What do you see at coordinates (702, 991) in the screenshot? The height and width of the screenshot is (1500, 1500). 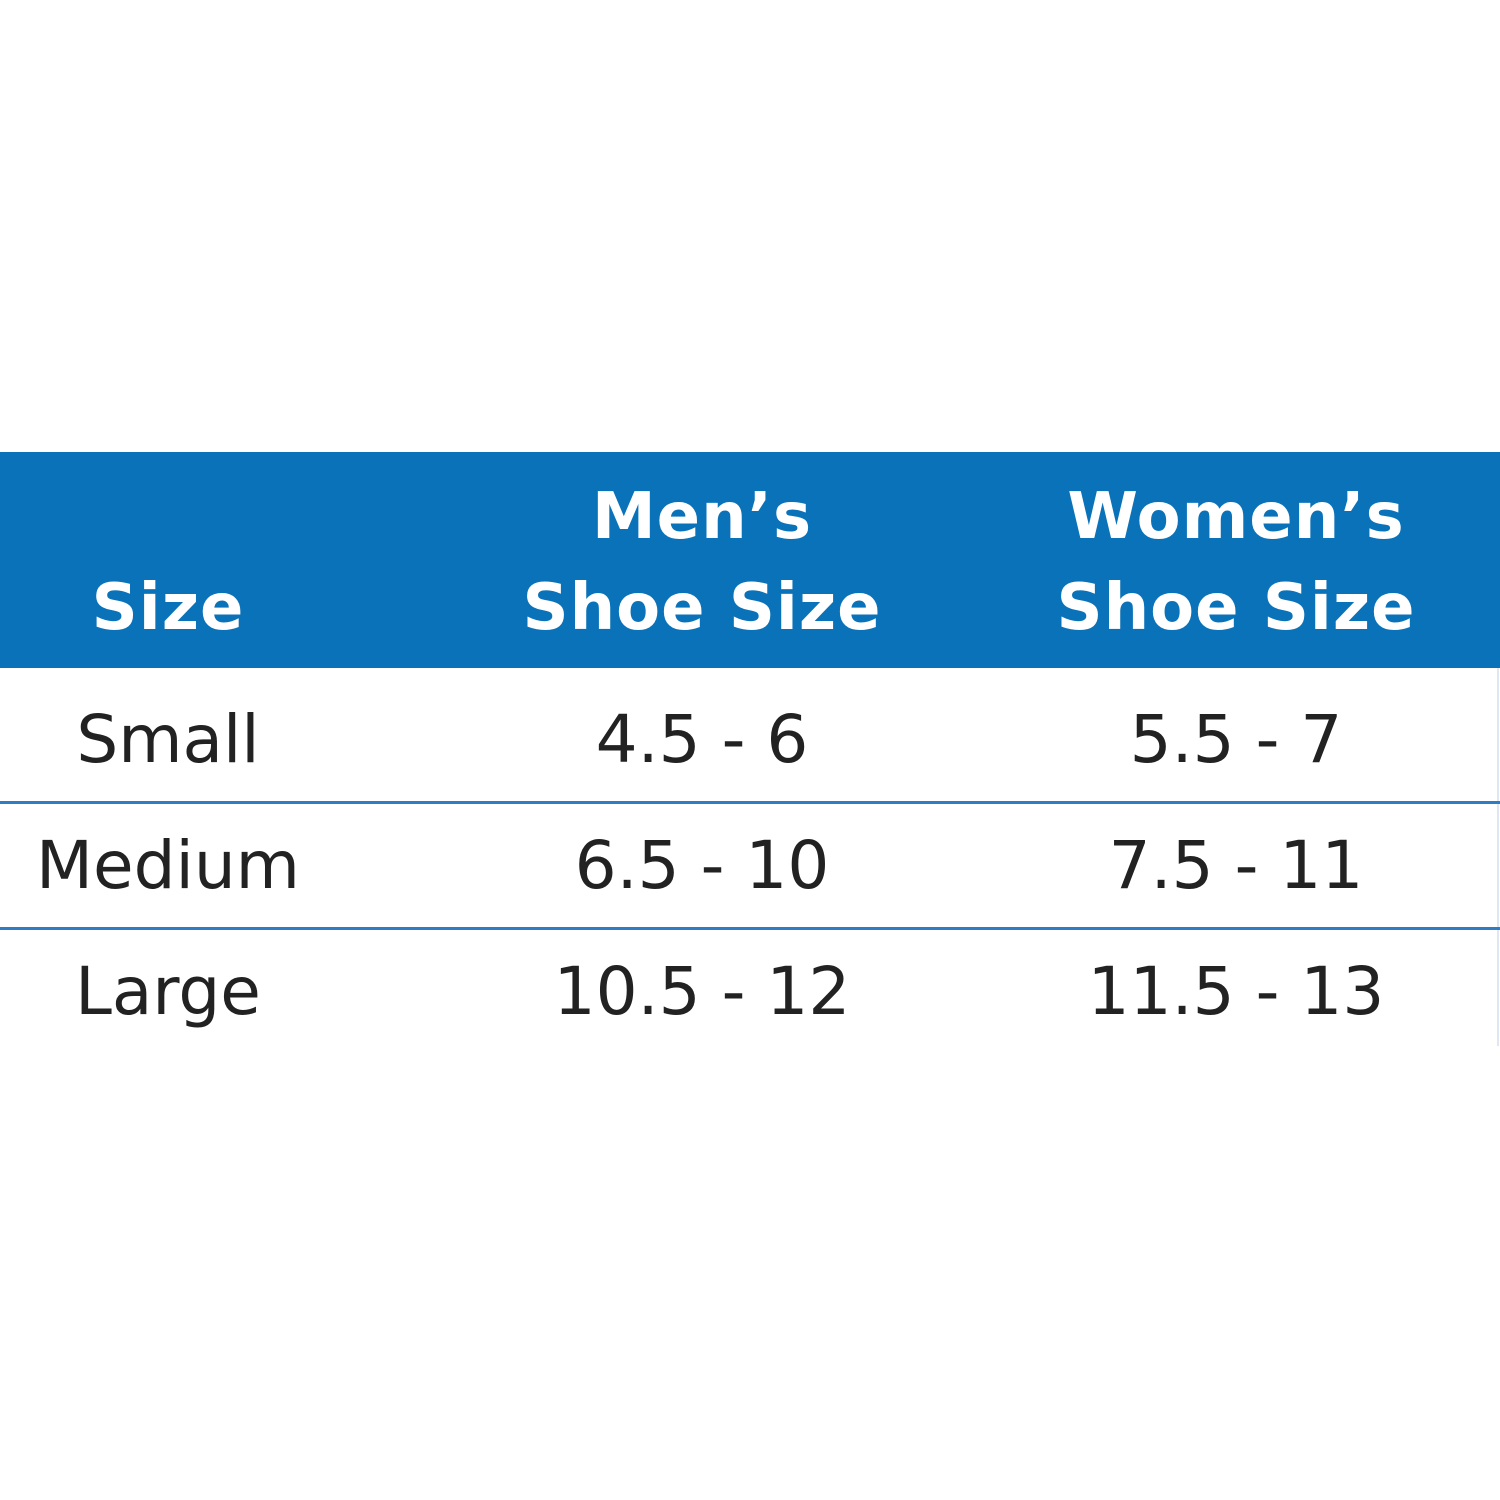 I see `size-range: 10.5 - 12` at bounding box center [702, 991].